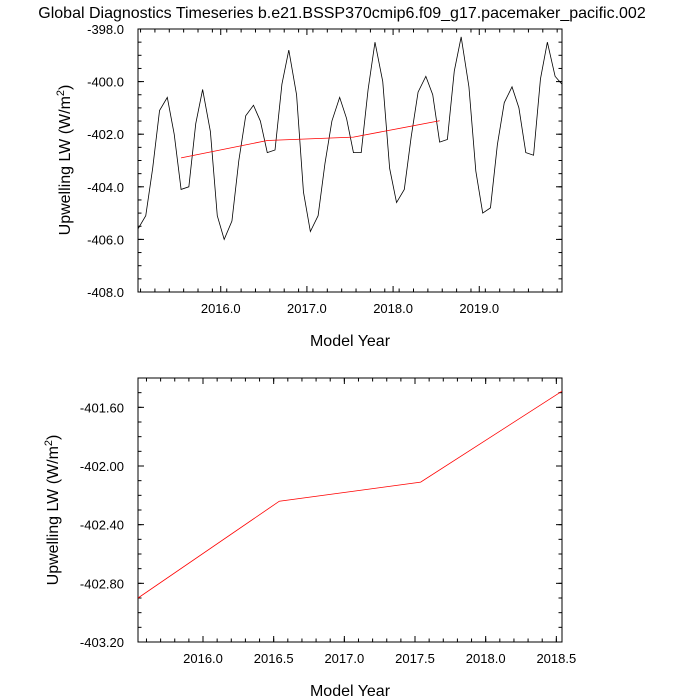  Describe the element at coordinates (105, 239) in the screenshot. I see `y-tick-label: -406.0` at that location.